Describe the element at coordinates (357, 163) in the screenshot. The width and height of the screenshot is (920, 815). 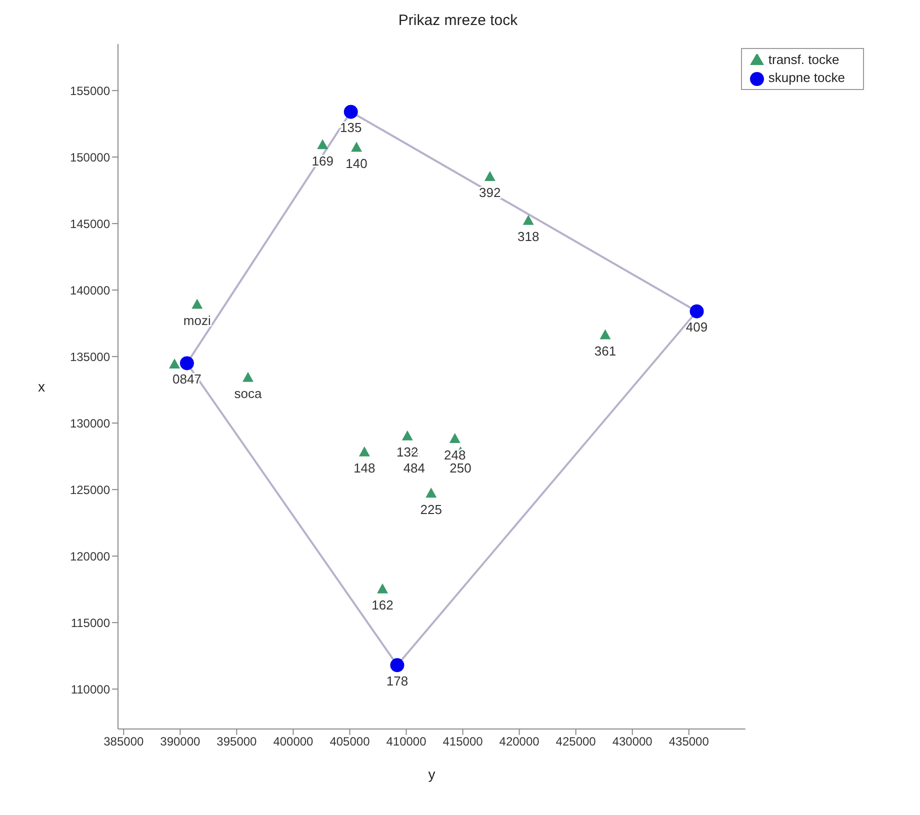
I see `annotation: 140` at that location.